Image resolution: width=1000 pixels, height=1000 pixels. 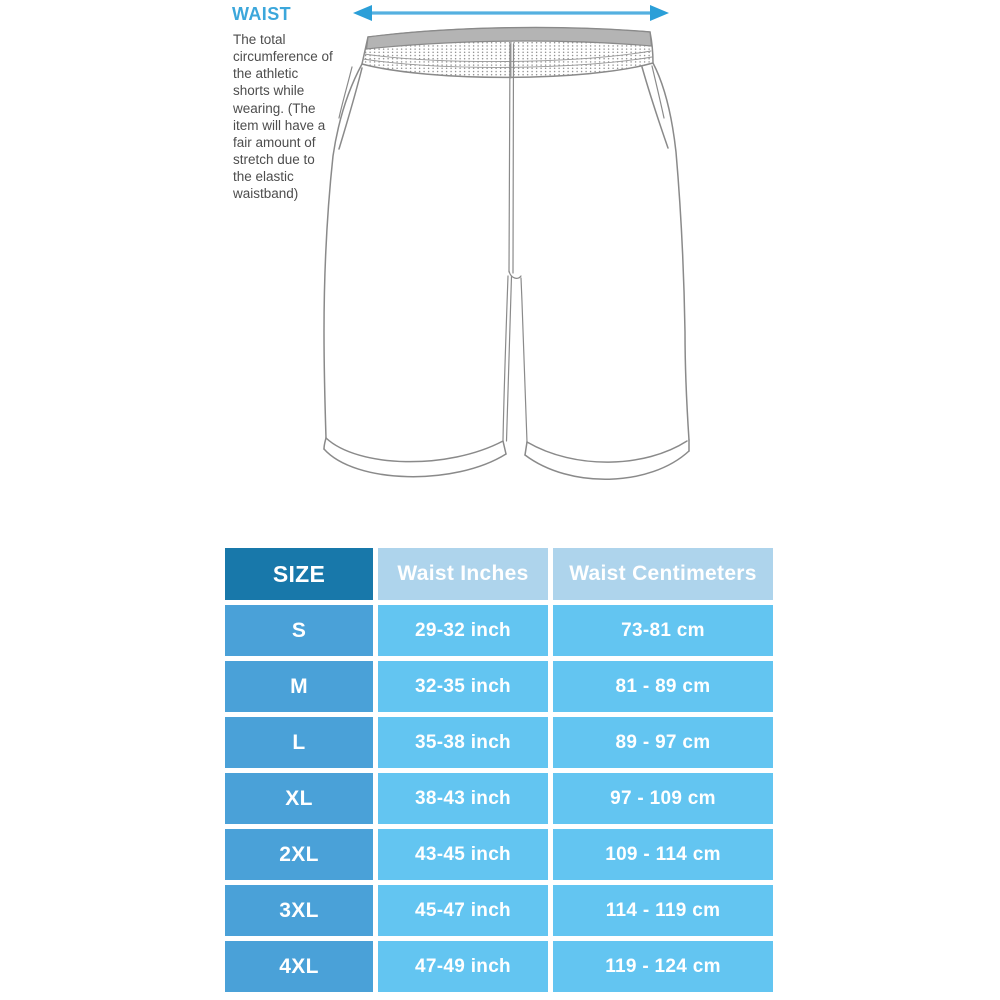 I want to click on inches-cell: 32-35 inch, so click(x=463, y=686).